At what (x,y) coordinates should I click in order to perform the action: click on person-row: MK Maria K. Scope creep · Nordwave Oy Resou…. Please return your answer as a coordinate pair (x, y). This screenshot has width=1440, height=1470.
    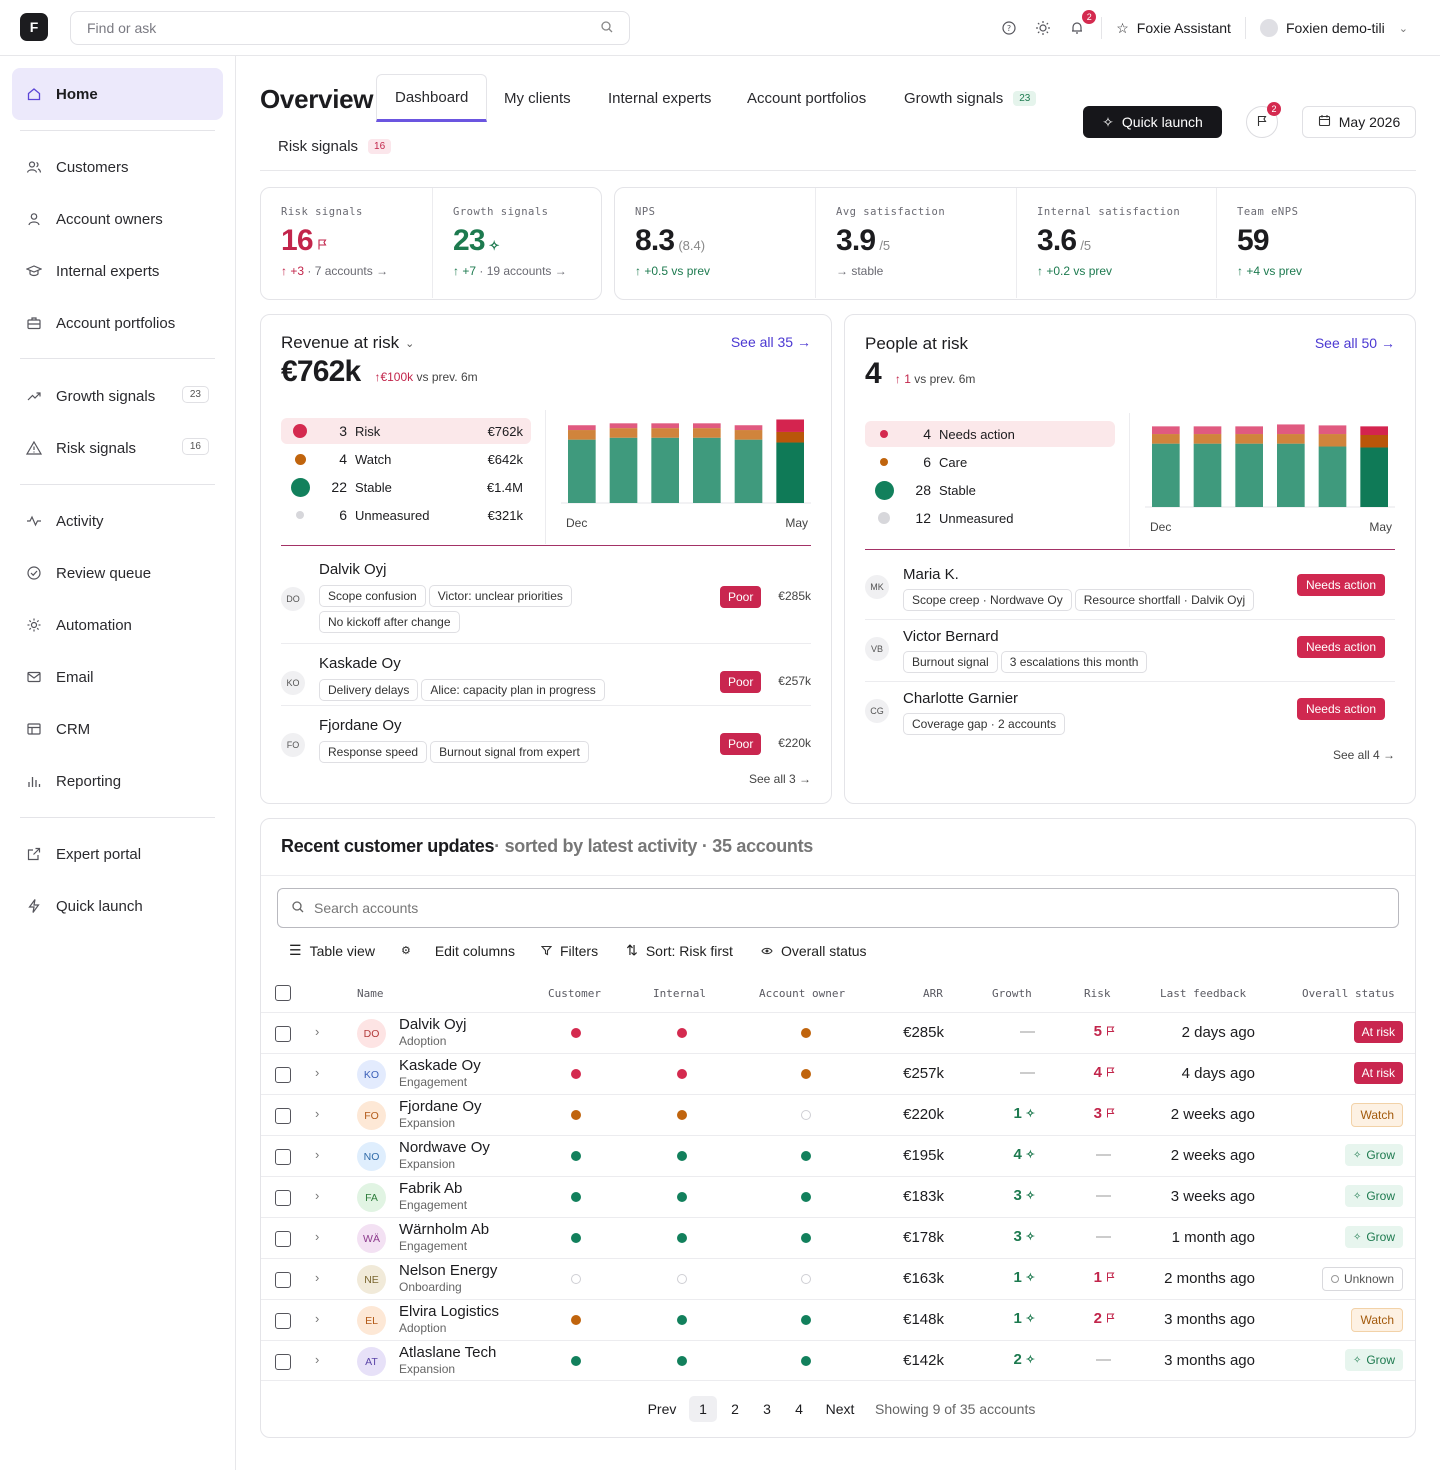
    Looking at the image, I should click on (1130, 592).